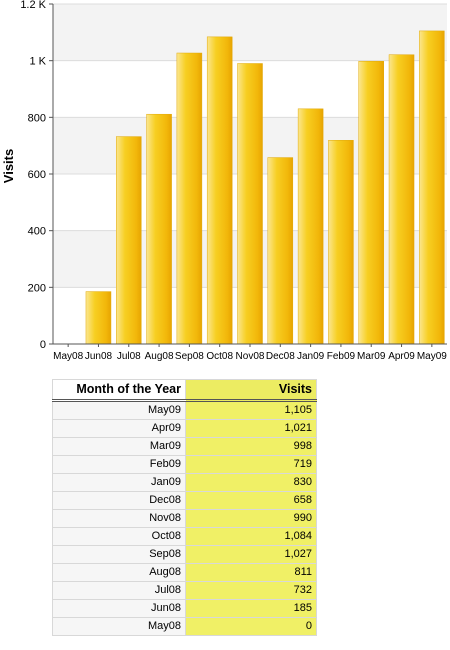 The width and height of the screenshot is (450, 650). Describe the element at coordinates (251, 390) in the screenshot. I see `visits-column-header: Visits` at that location.